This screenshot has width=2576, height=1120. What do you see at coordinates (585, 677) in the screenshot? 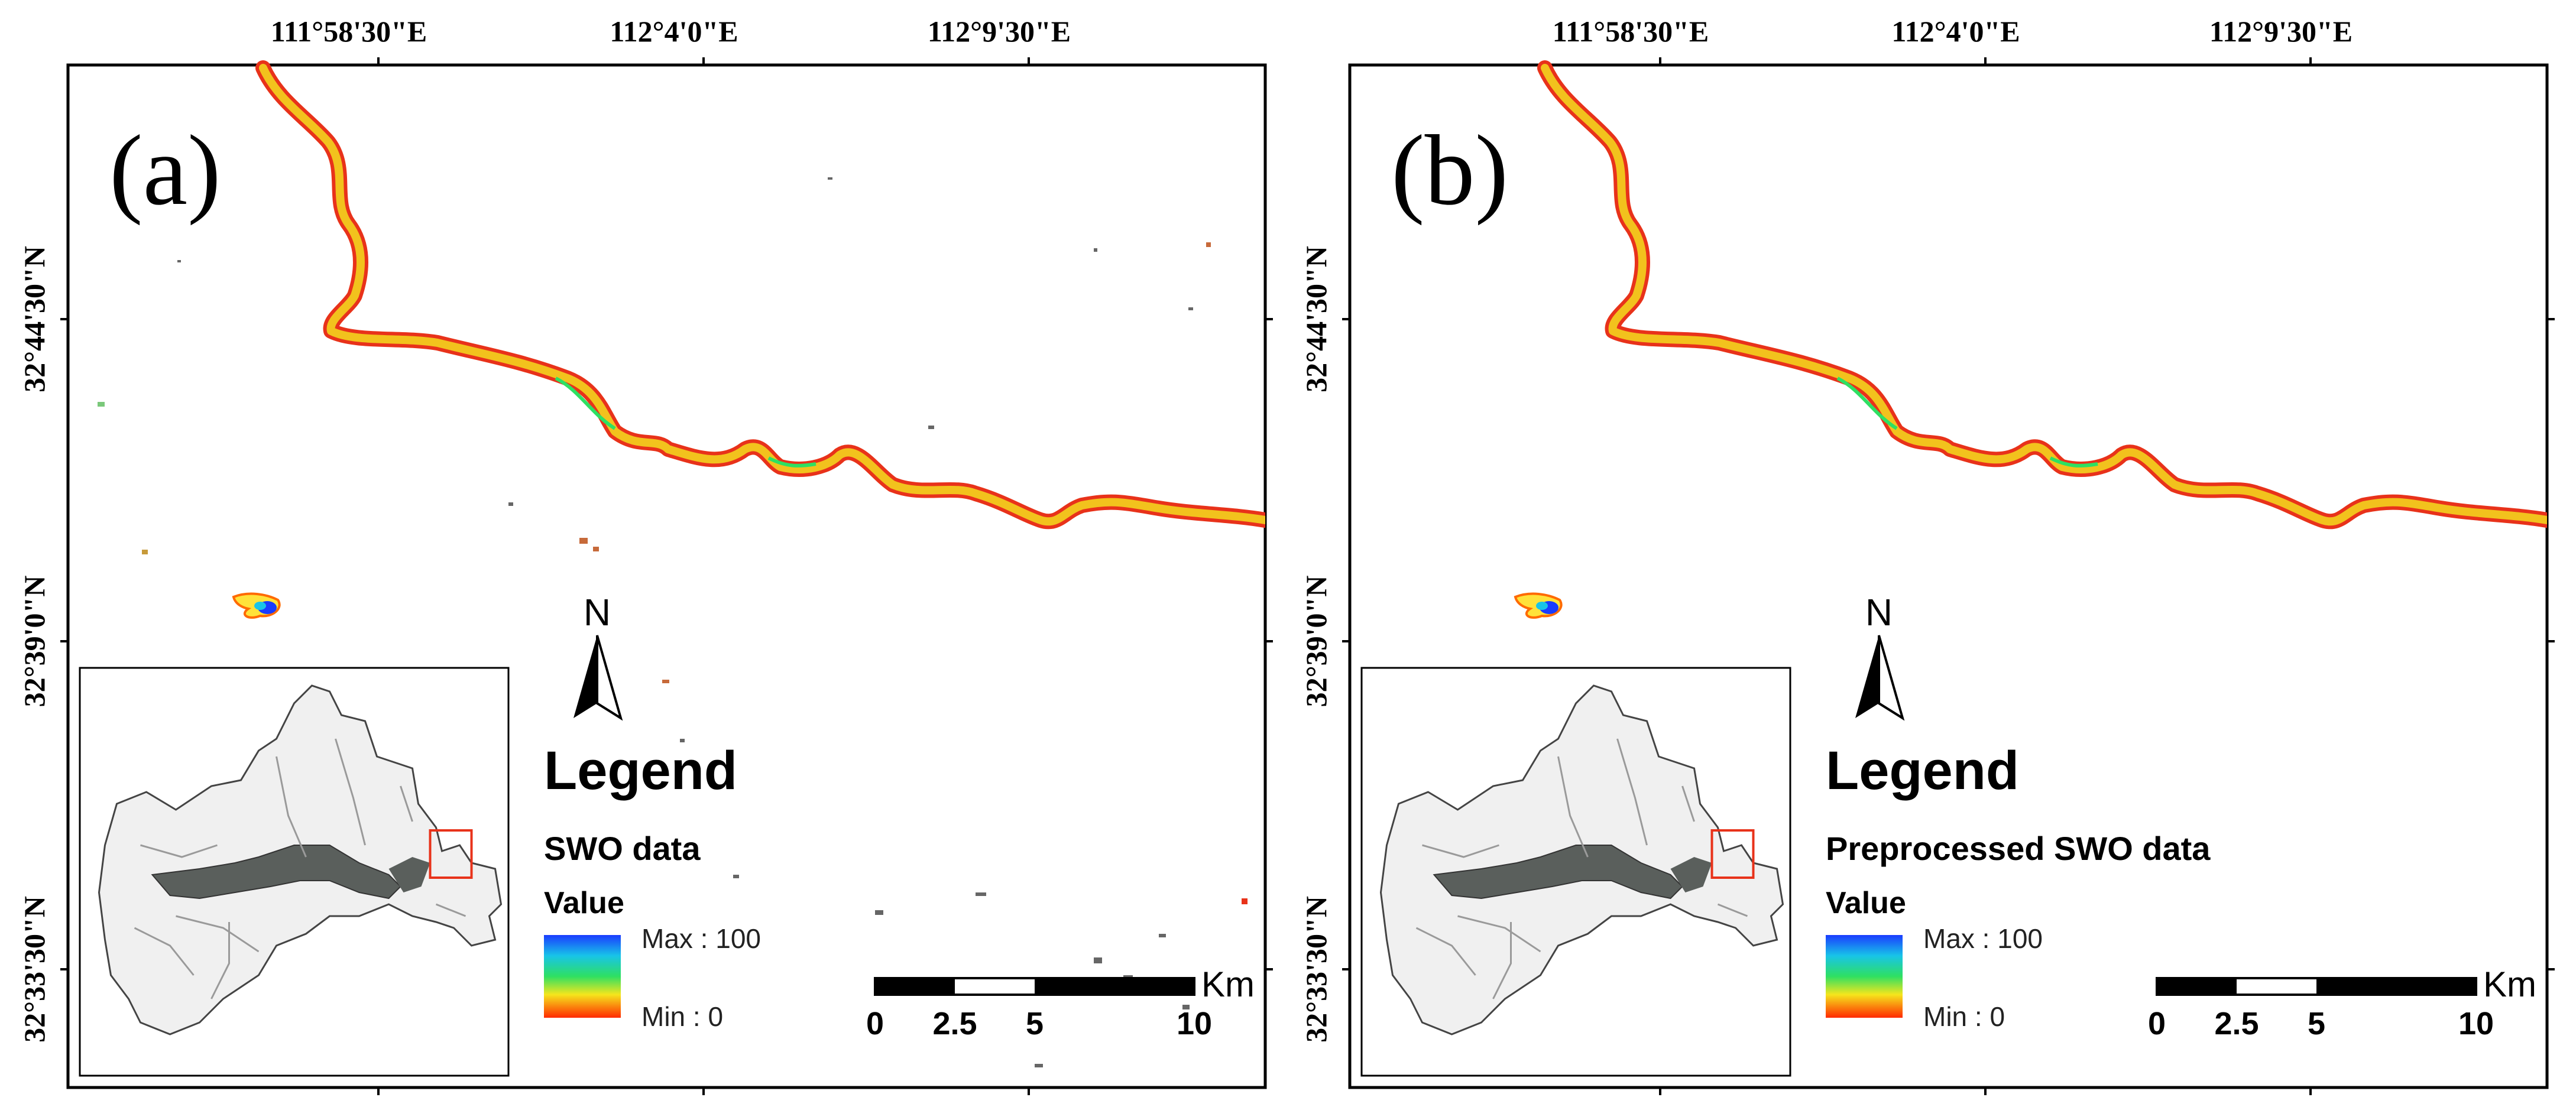
I see `north-arrow-left-a` at bounding box center [585, 677].